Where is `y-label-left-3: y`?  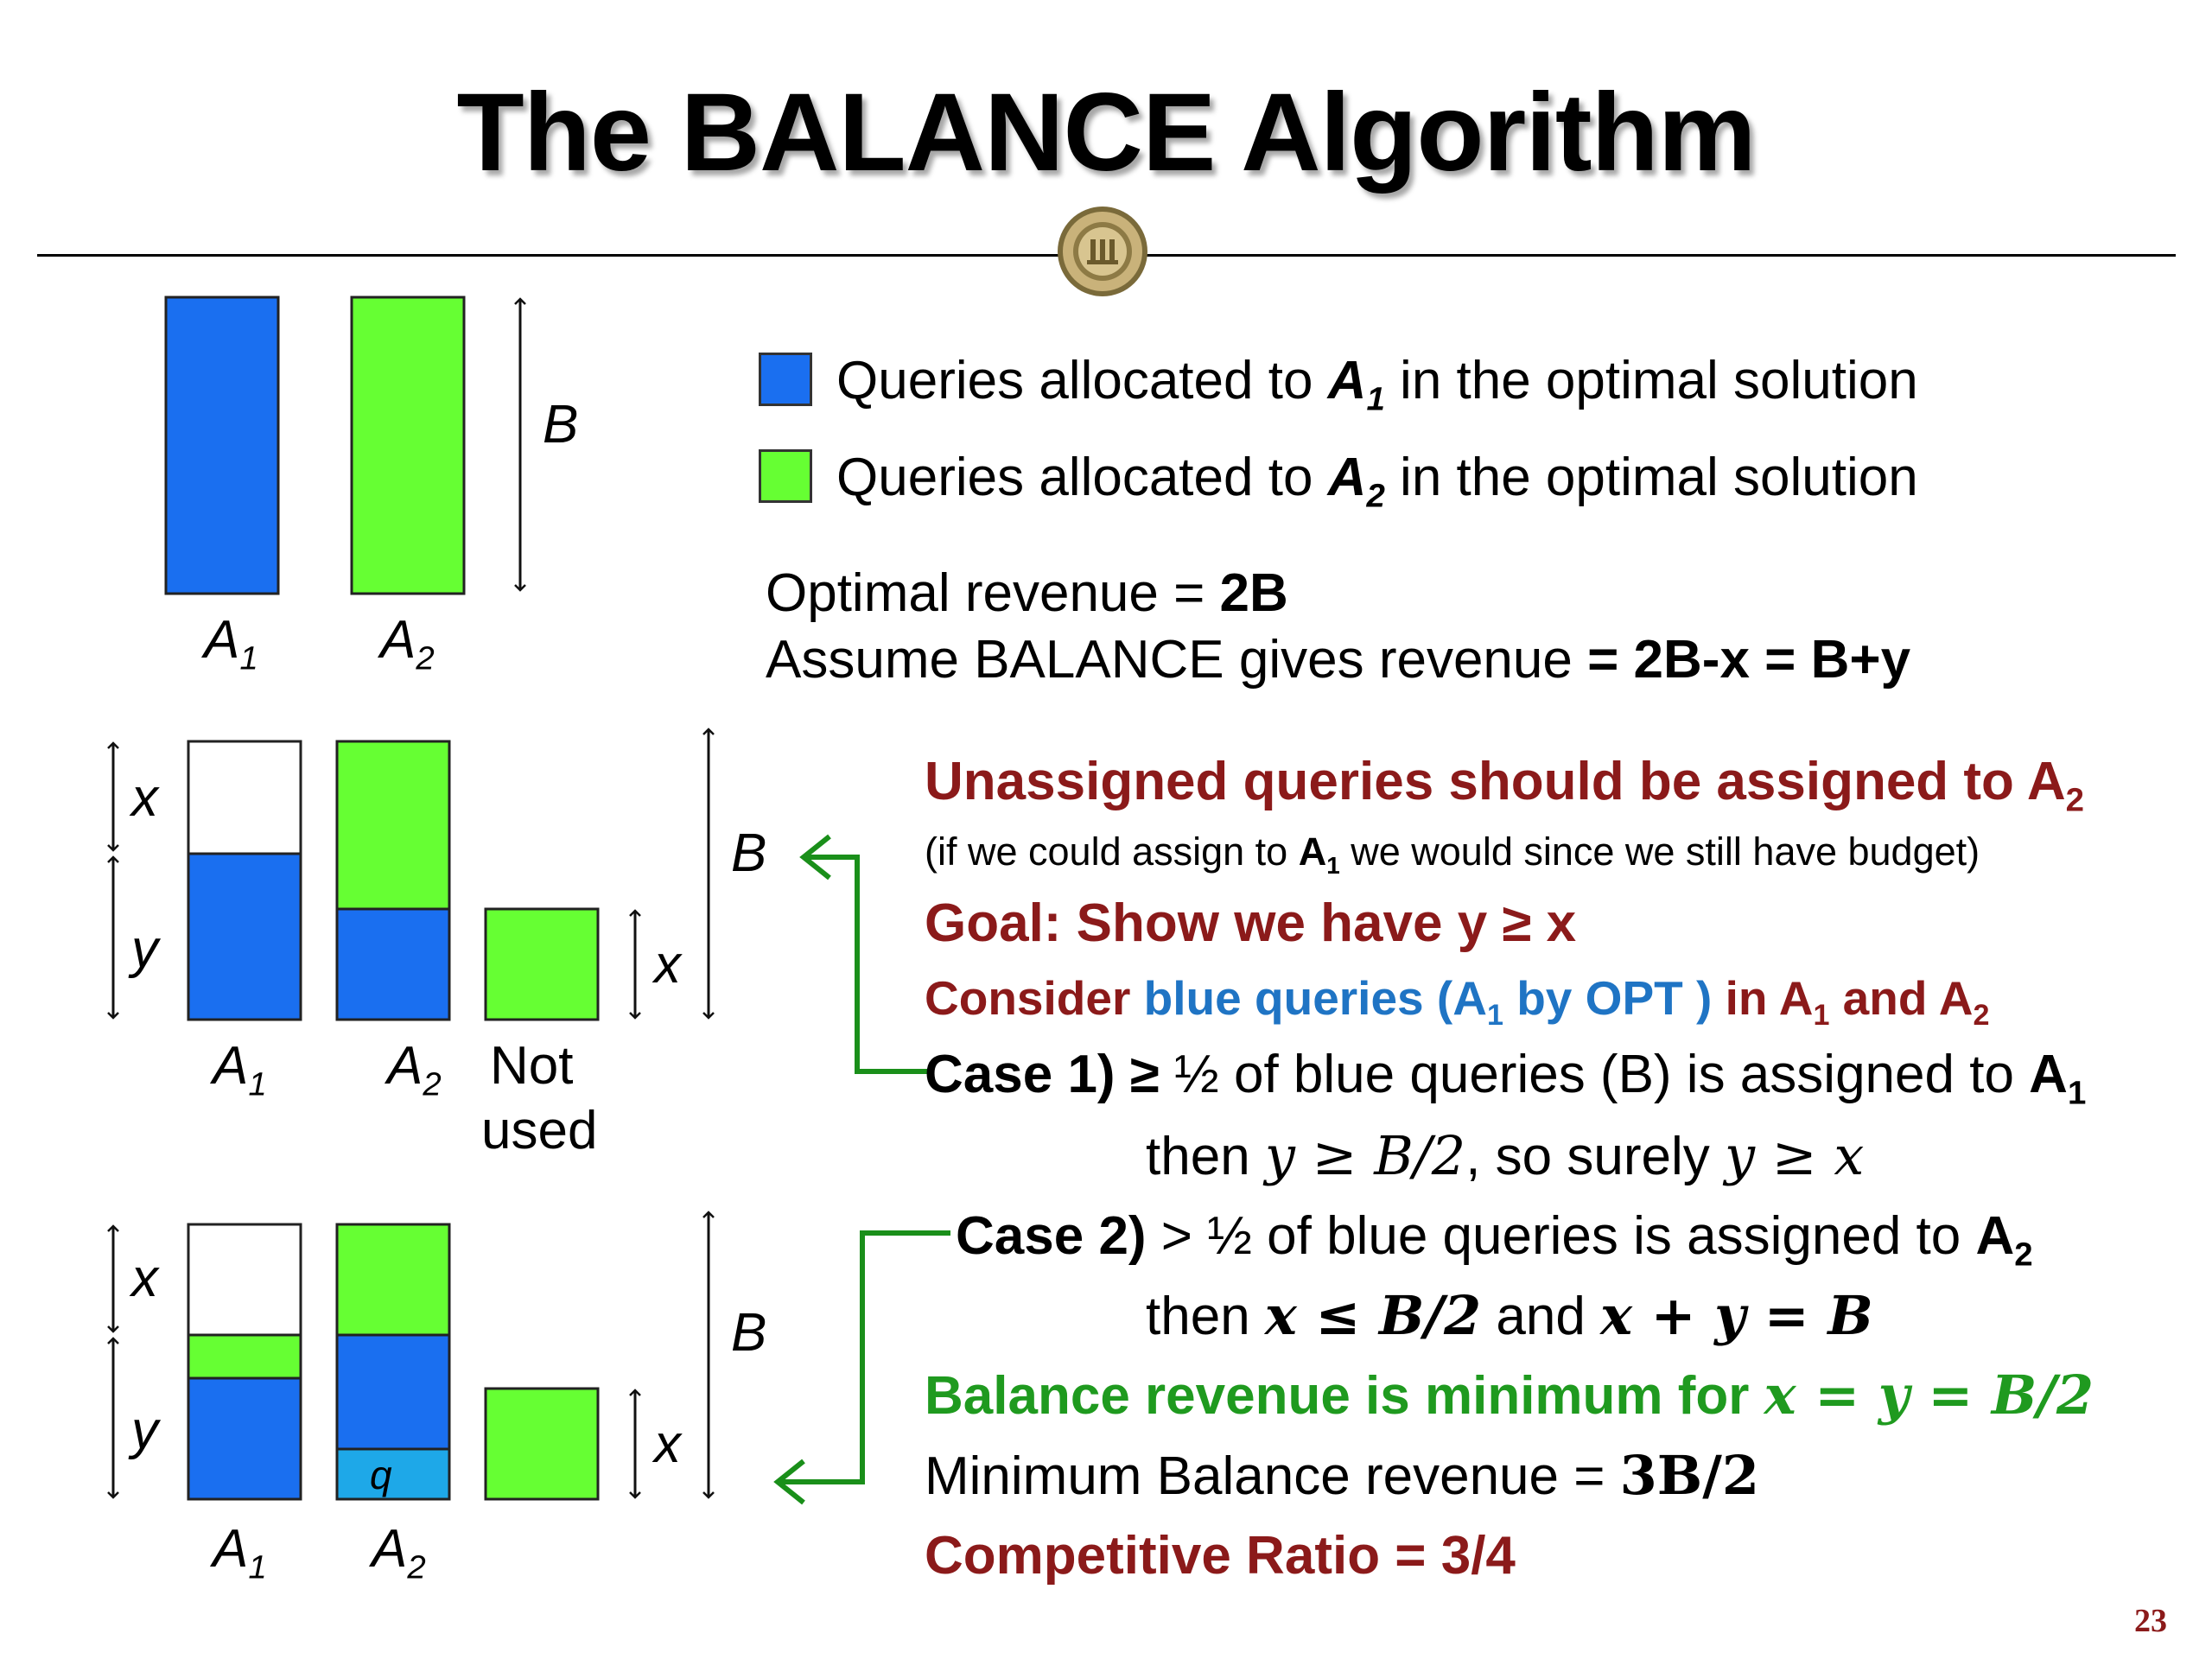
y-label-left-3: y is located at coordinates (144, 1430).